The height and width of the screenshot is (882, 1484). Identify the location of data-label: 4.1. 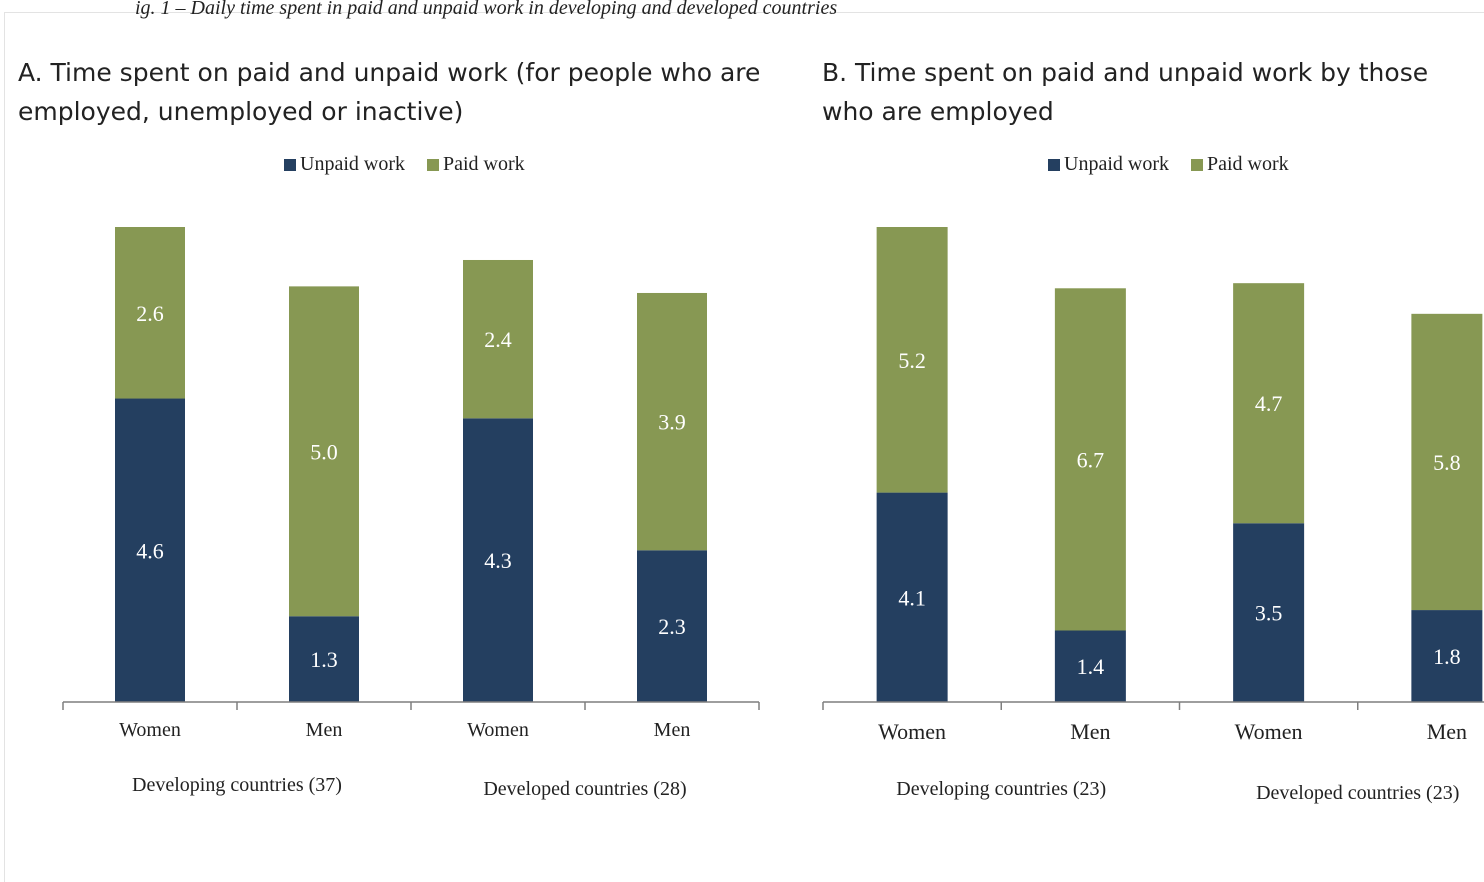
(912, 597).